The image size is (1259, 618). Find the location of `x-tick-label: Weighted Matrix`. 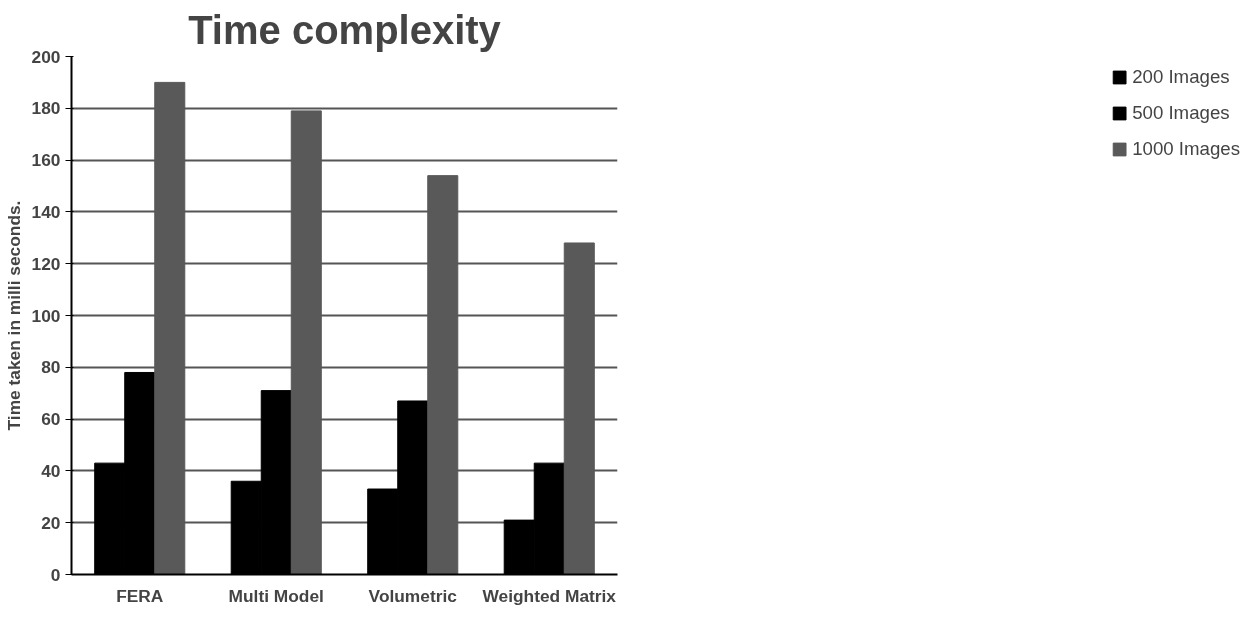

x-tick-label: Weighted Matrix is located at coordinates (549, 595).